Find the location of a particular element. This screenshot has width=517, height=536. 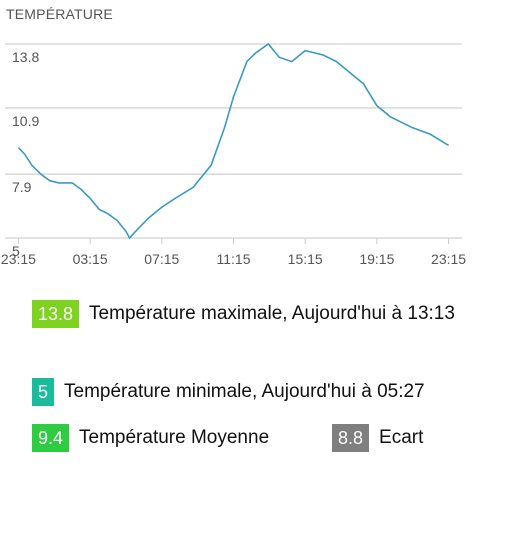

x-tick-labels: 23:15 03:15 07:15 11:15 15:15 19:15 23:15 is located at coordinates (233, 259).